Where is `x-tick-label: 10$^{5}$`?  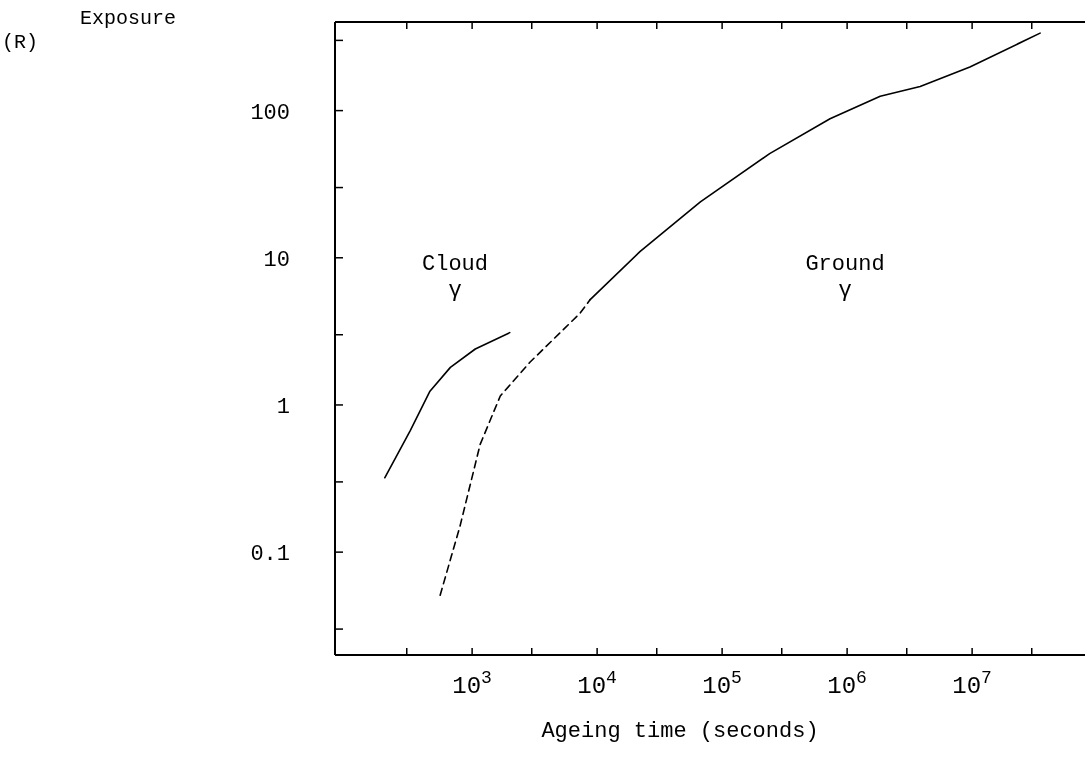 x-tick-label: 10$^{5}$ is located at coordinates (722, 684).